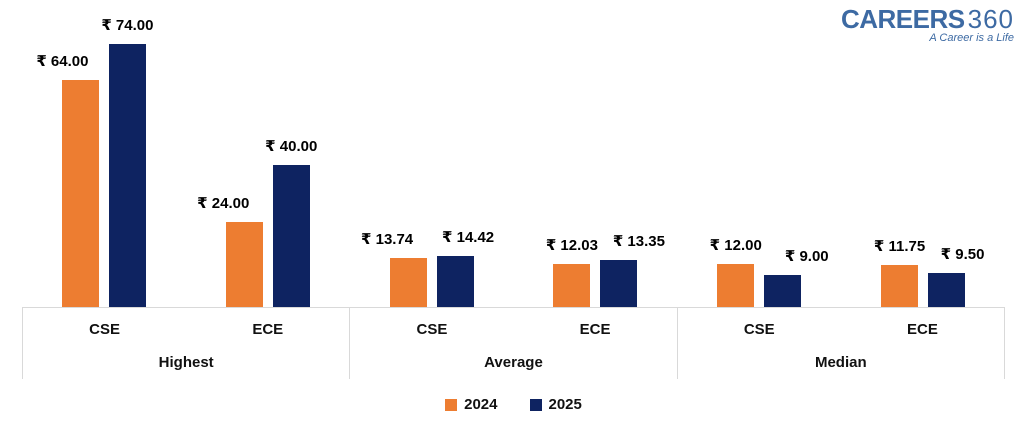  What do you see at coordinates (535, 404) in the screenshot?
I see `legend-swatch-2025` at bounding box center [535, 404].